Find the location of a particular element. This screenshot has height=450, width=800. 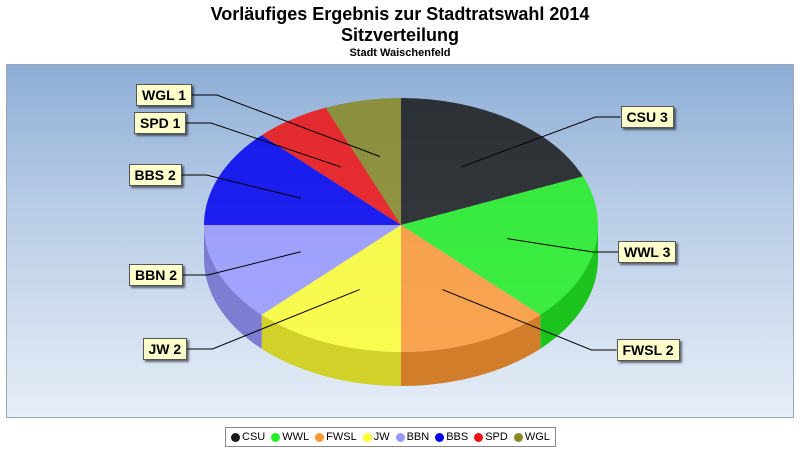

legend-label: BBS is located at coordinates (457, 437).